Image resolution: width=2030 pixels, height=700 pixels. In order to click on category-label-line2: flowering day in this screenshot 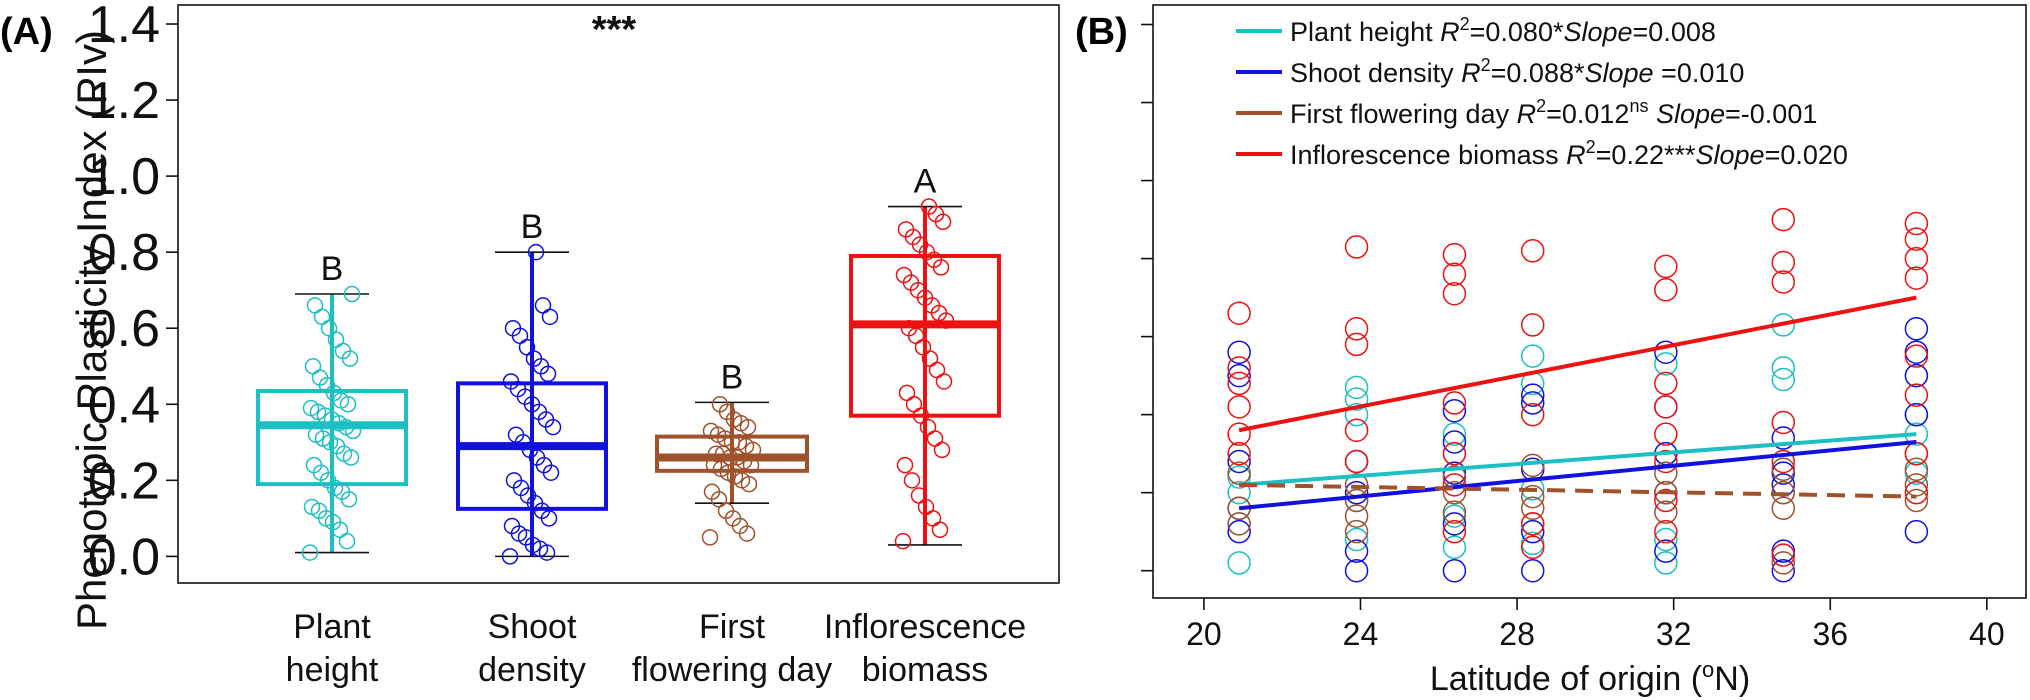, I will do `click(732, 670)`.